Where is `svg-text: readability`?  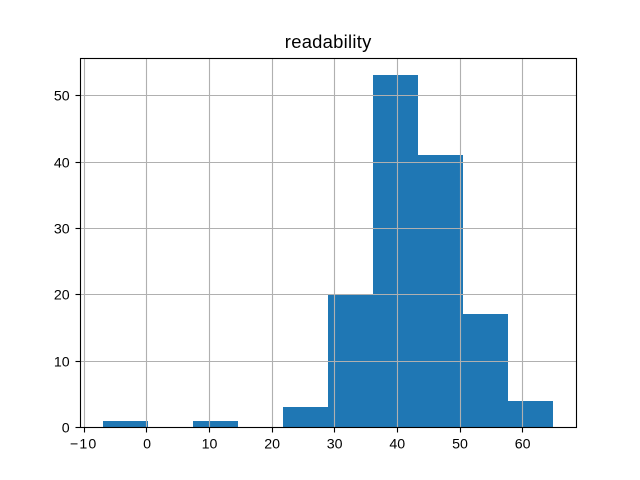
svg-text: readability is located at coordinates (328, 41).